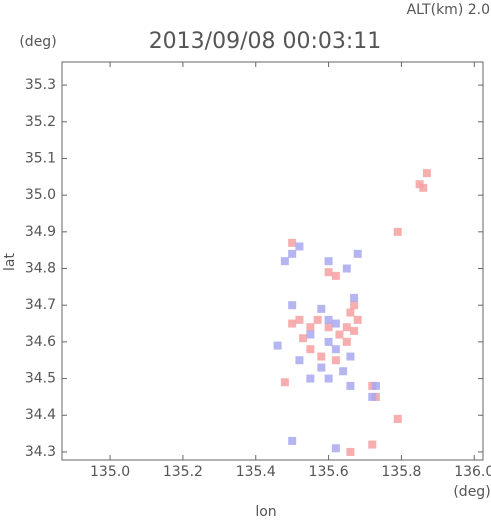  What do you see at coordinates (40, 452) in the screenshot?
I see `y-tick-label: 34.3` at bounding box center [40, 452].